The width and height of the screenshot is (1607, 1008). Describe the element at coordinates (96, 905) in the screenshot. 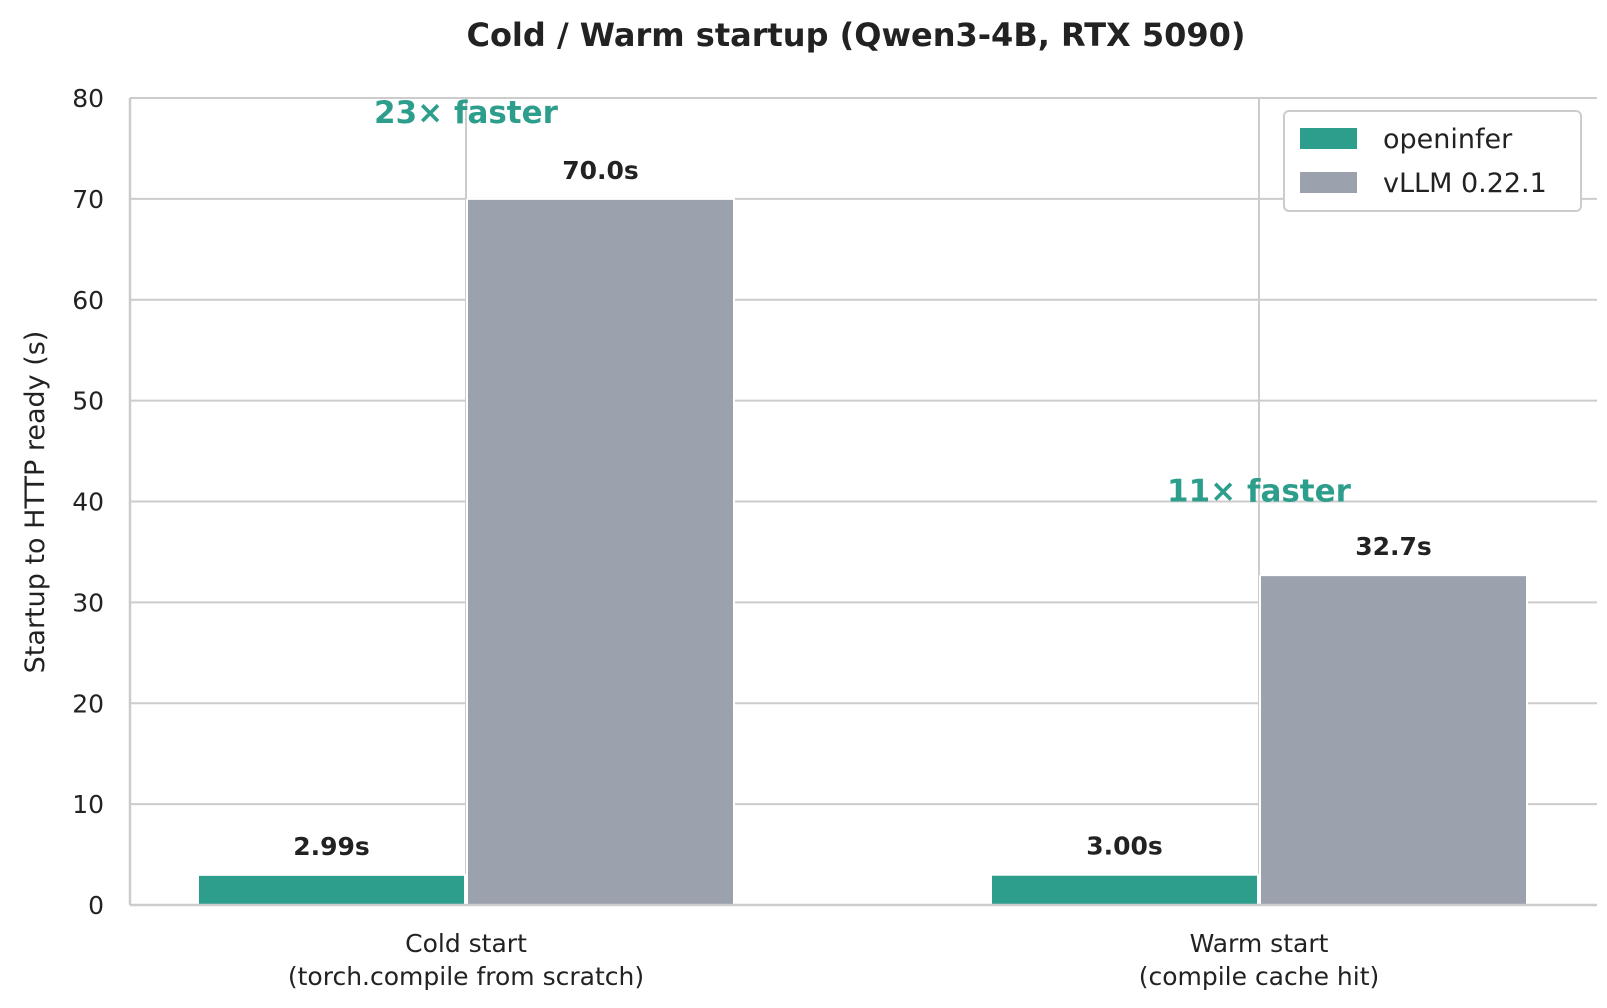

I see `y-tick-label-0: 0` at that location.